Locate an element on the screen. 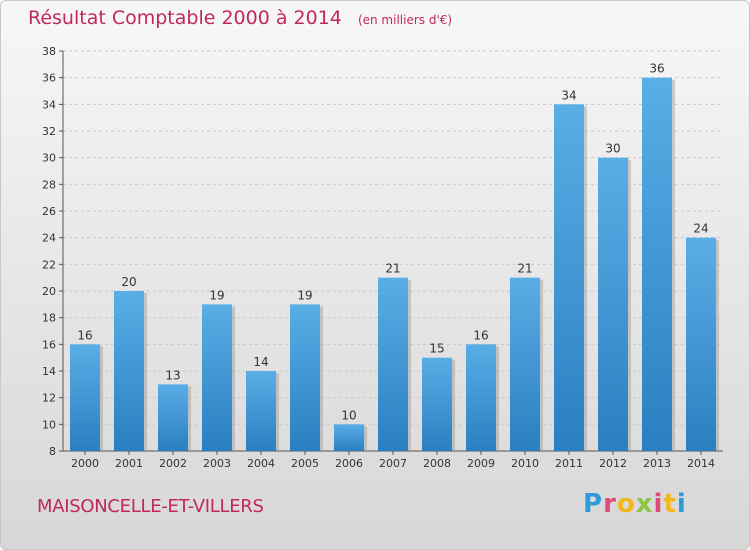 Image resolution: width=750 pixels, height=550 pixels. logo-letter: x is located at coordinates (644, 504).